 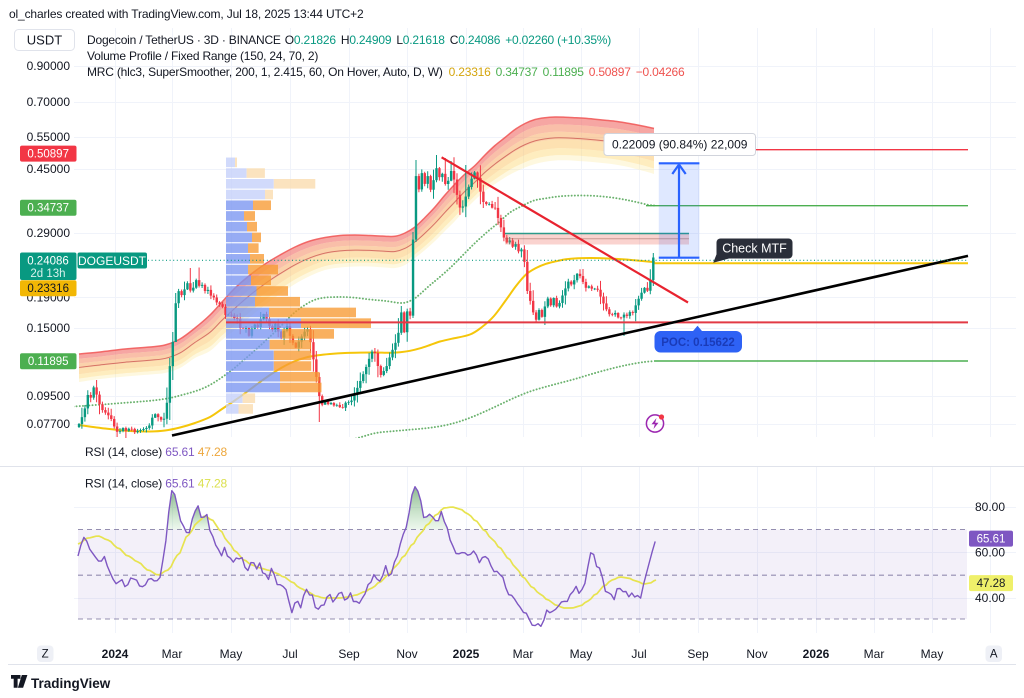 I want to click on svg-text: 60.00, so click(x=990, y=553).